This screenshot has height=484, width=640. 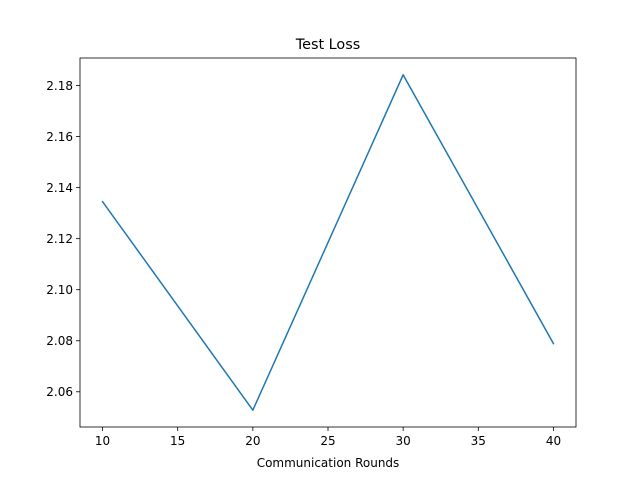 I want to click on y-tick-label: 2.08, so click(x=59, y=341).